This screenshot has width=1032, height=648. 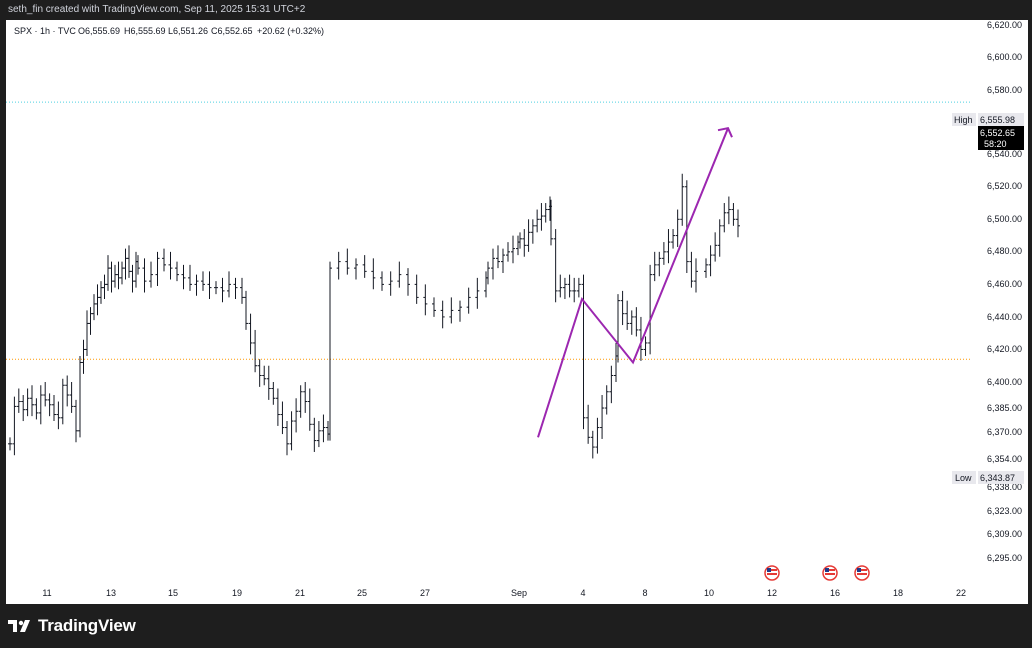 I want to click on legend-high: H6,555.69, so click(x=145, y=31).